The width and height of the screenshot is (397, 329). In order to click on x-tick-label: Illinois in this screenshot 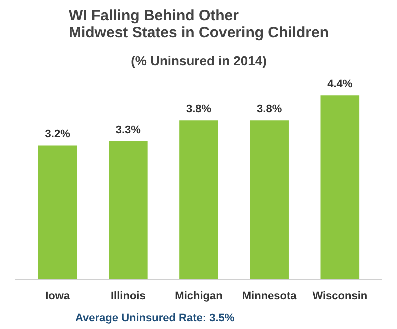, I will do `click(128, 296)`.